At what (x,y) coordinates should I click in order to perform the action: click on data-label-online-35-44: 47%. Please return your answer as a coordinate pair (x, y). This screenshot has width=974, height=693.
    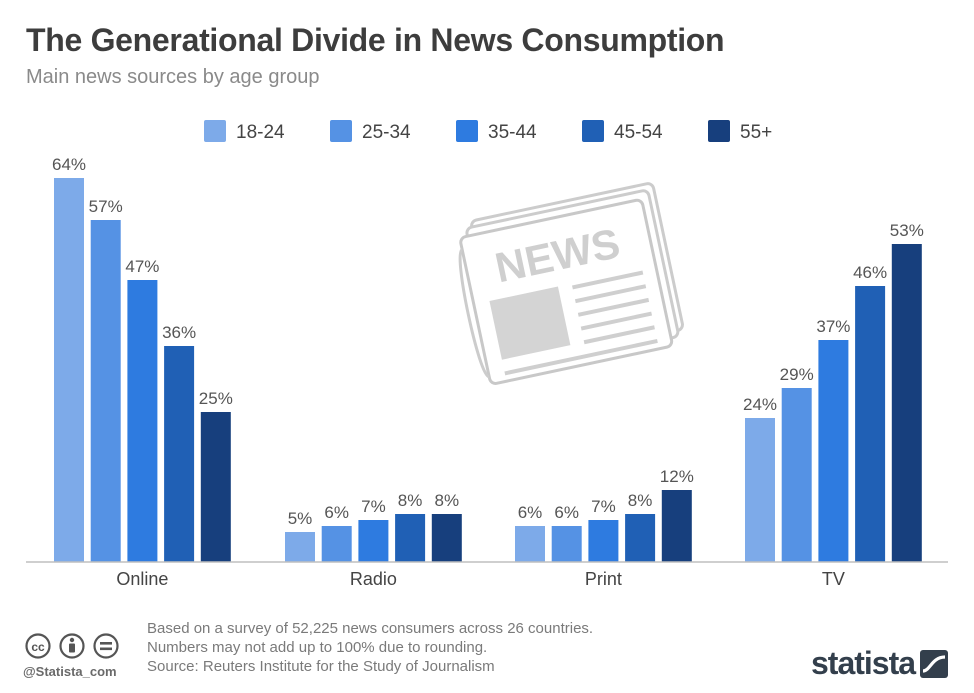
    Looking at the image, I should click on (142, 266).